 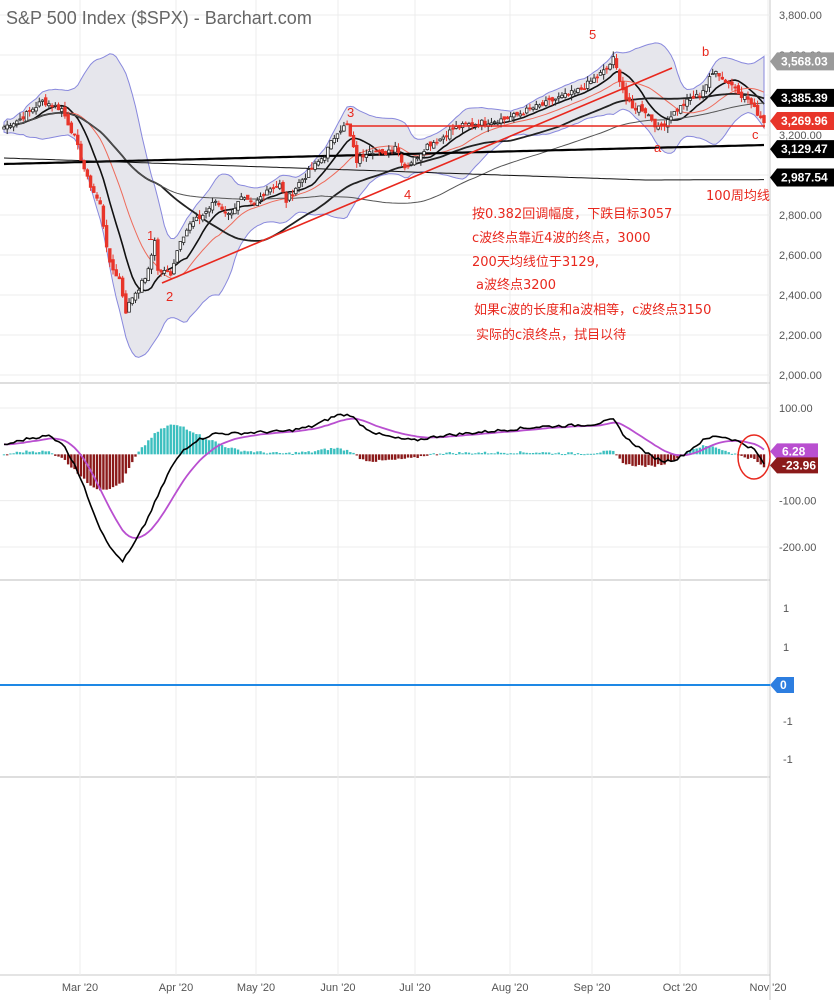 I want to click on macd-y-tick-label: 100.00, so click(x=796, y=409).